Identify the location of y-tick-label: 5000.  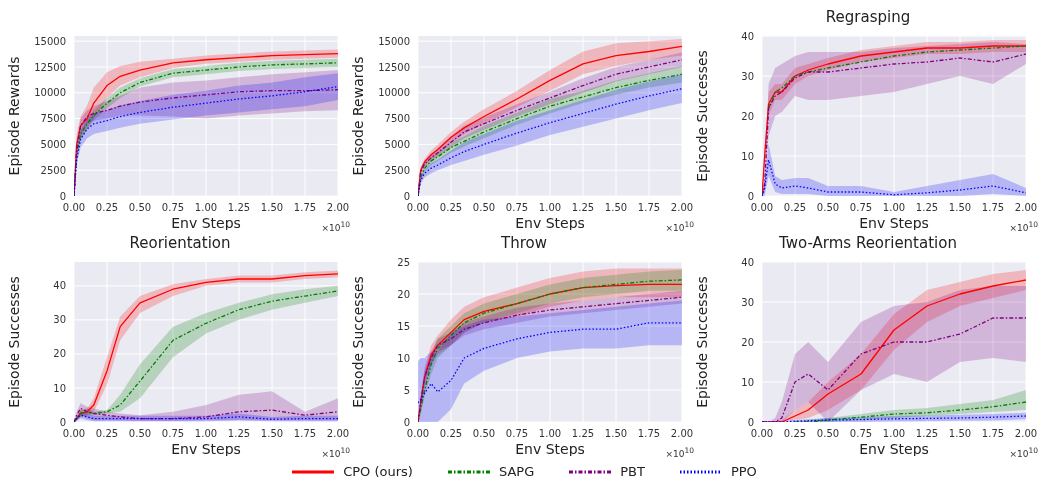
(53, 144).